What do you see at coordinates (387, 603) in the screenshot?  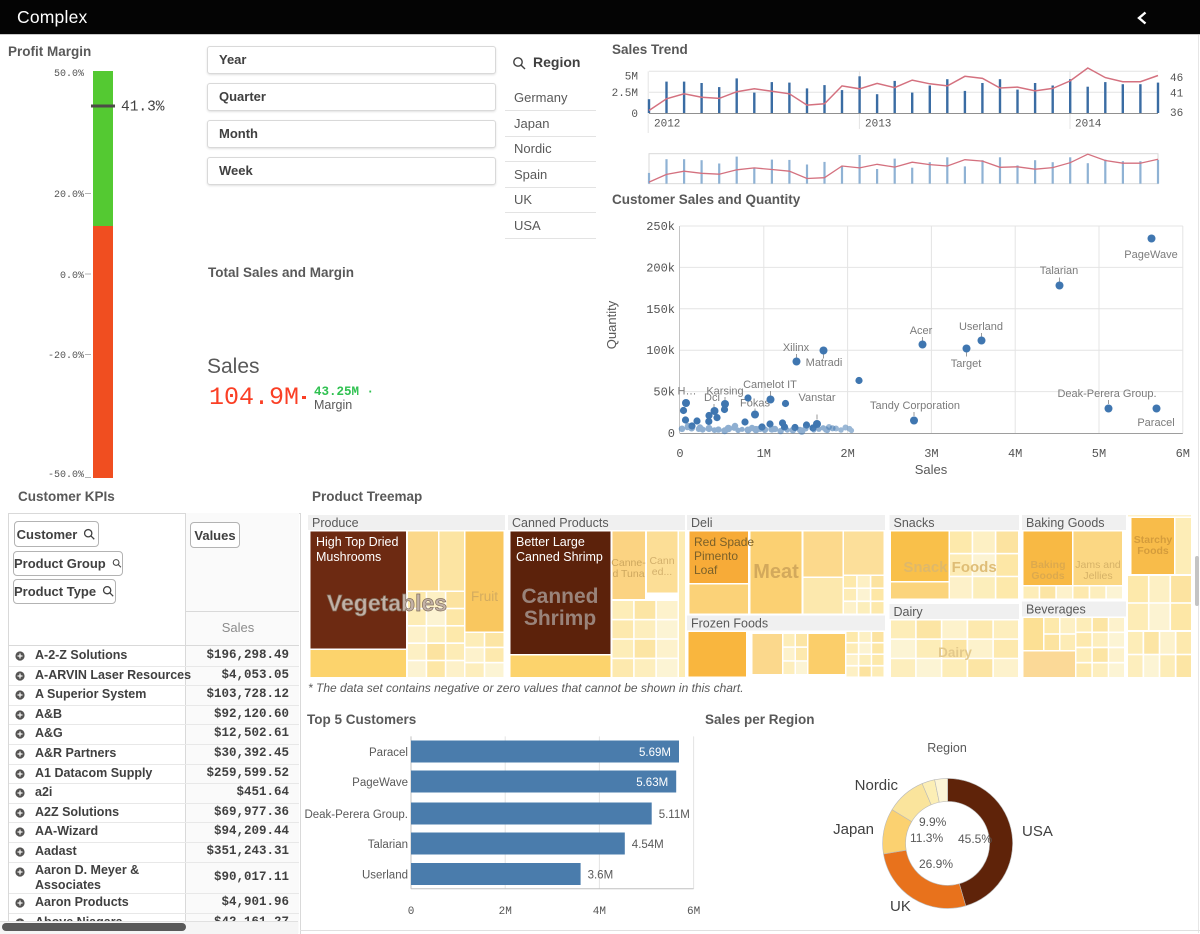 I see `svg-text: Vegetables` at bounding box center [387, 603].